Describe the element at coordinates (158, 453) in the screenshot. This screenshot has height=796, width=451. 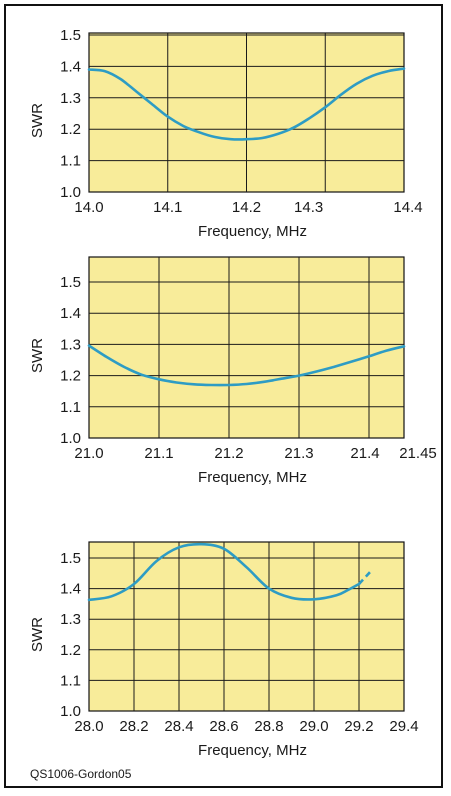
I see `x-tick-label: 21.1` at that location.